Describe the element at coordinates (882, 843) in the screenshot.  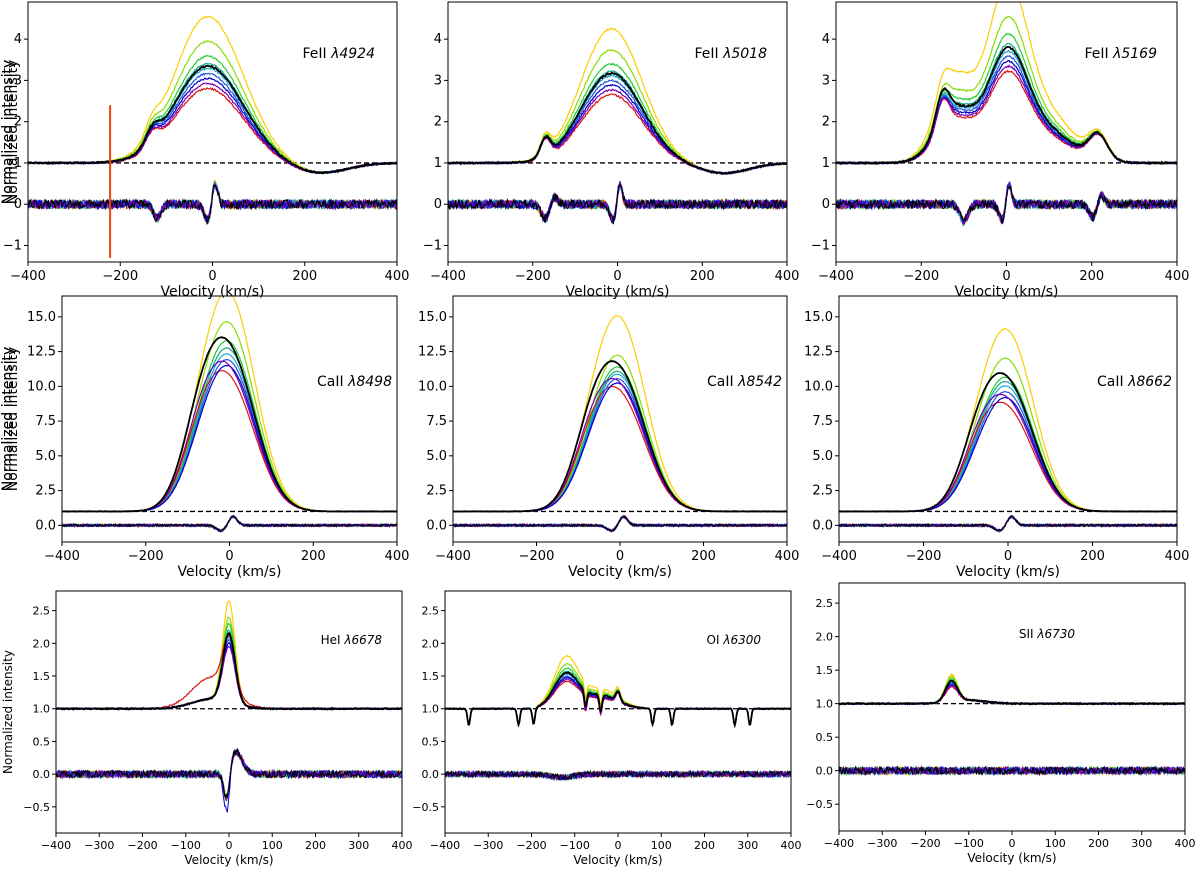
I see `x-tick-label: −300` at that location.